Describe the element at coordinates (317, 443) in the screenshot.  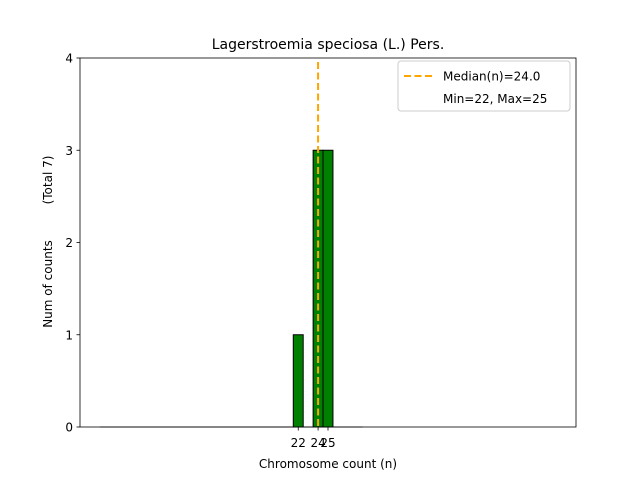
I see `x-tick-label-24: 24` at that location.